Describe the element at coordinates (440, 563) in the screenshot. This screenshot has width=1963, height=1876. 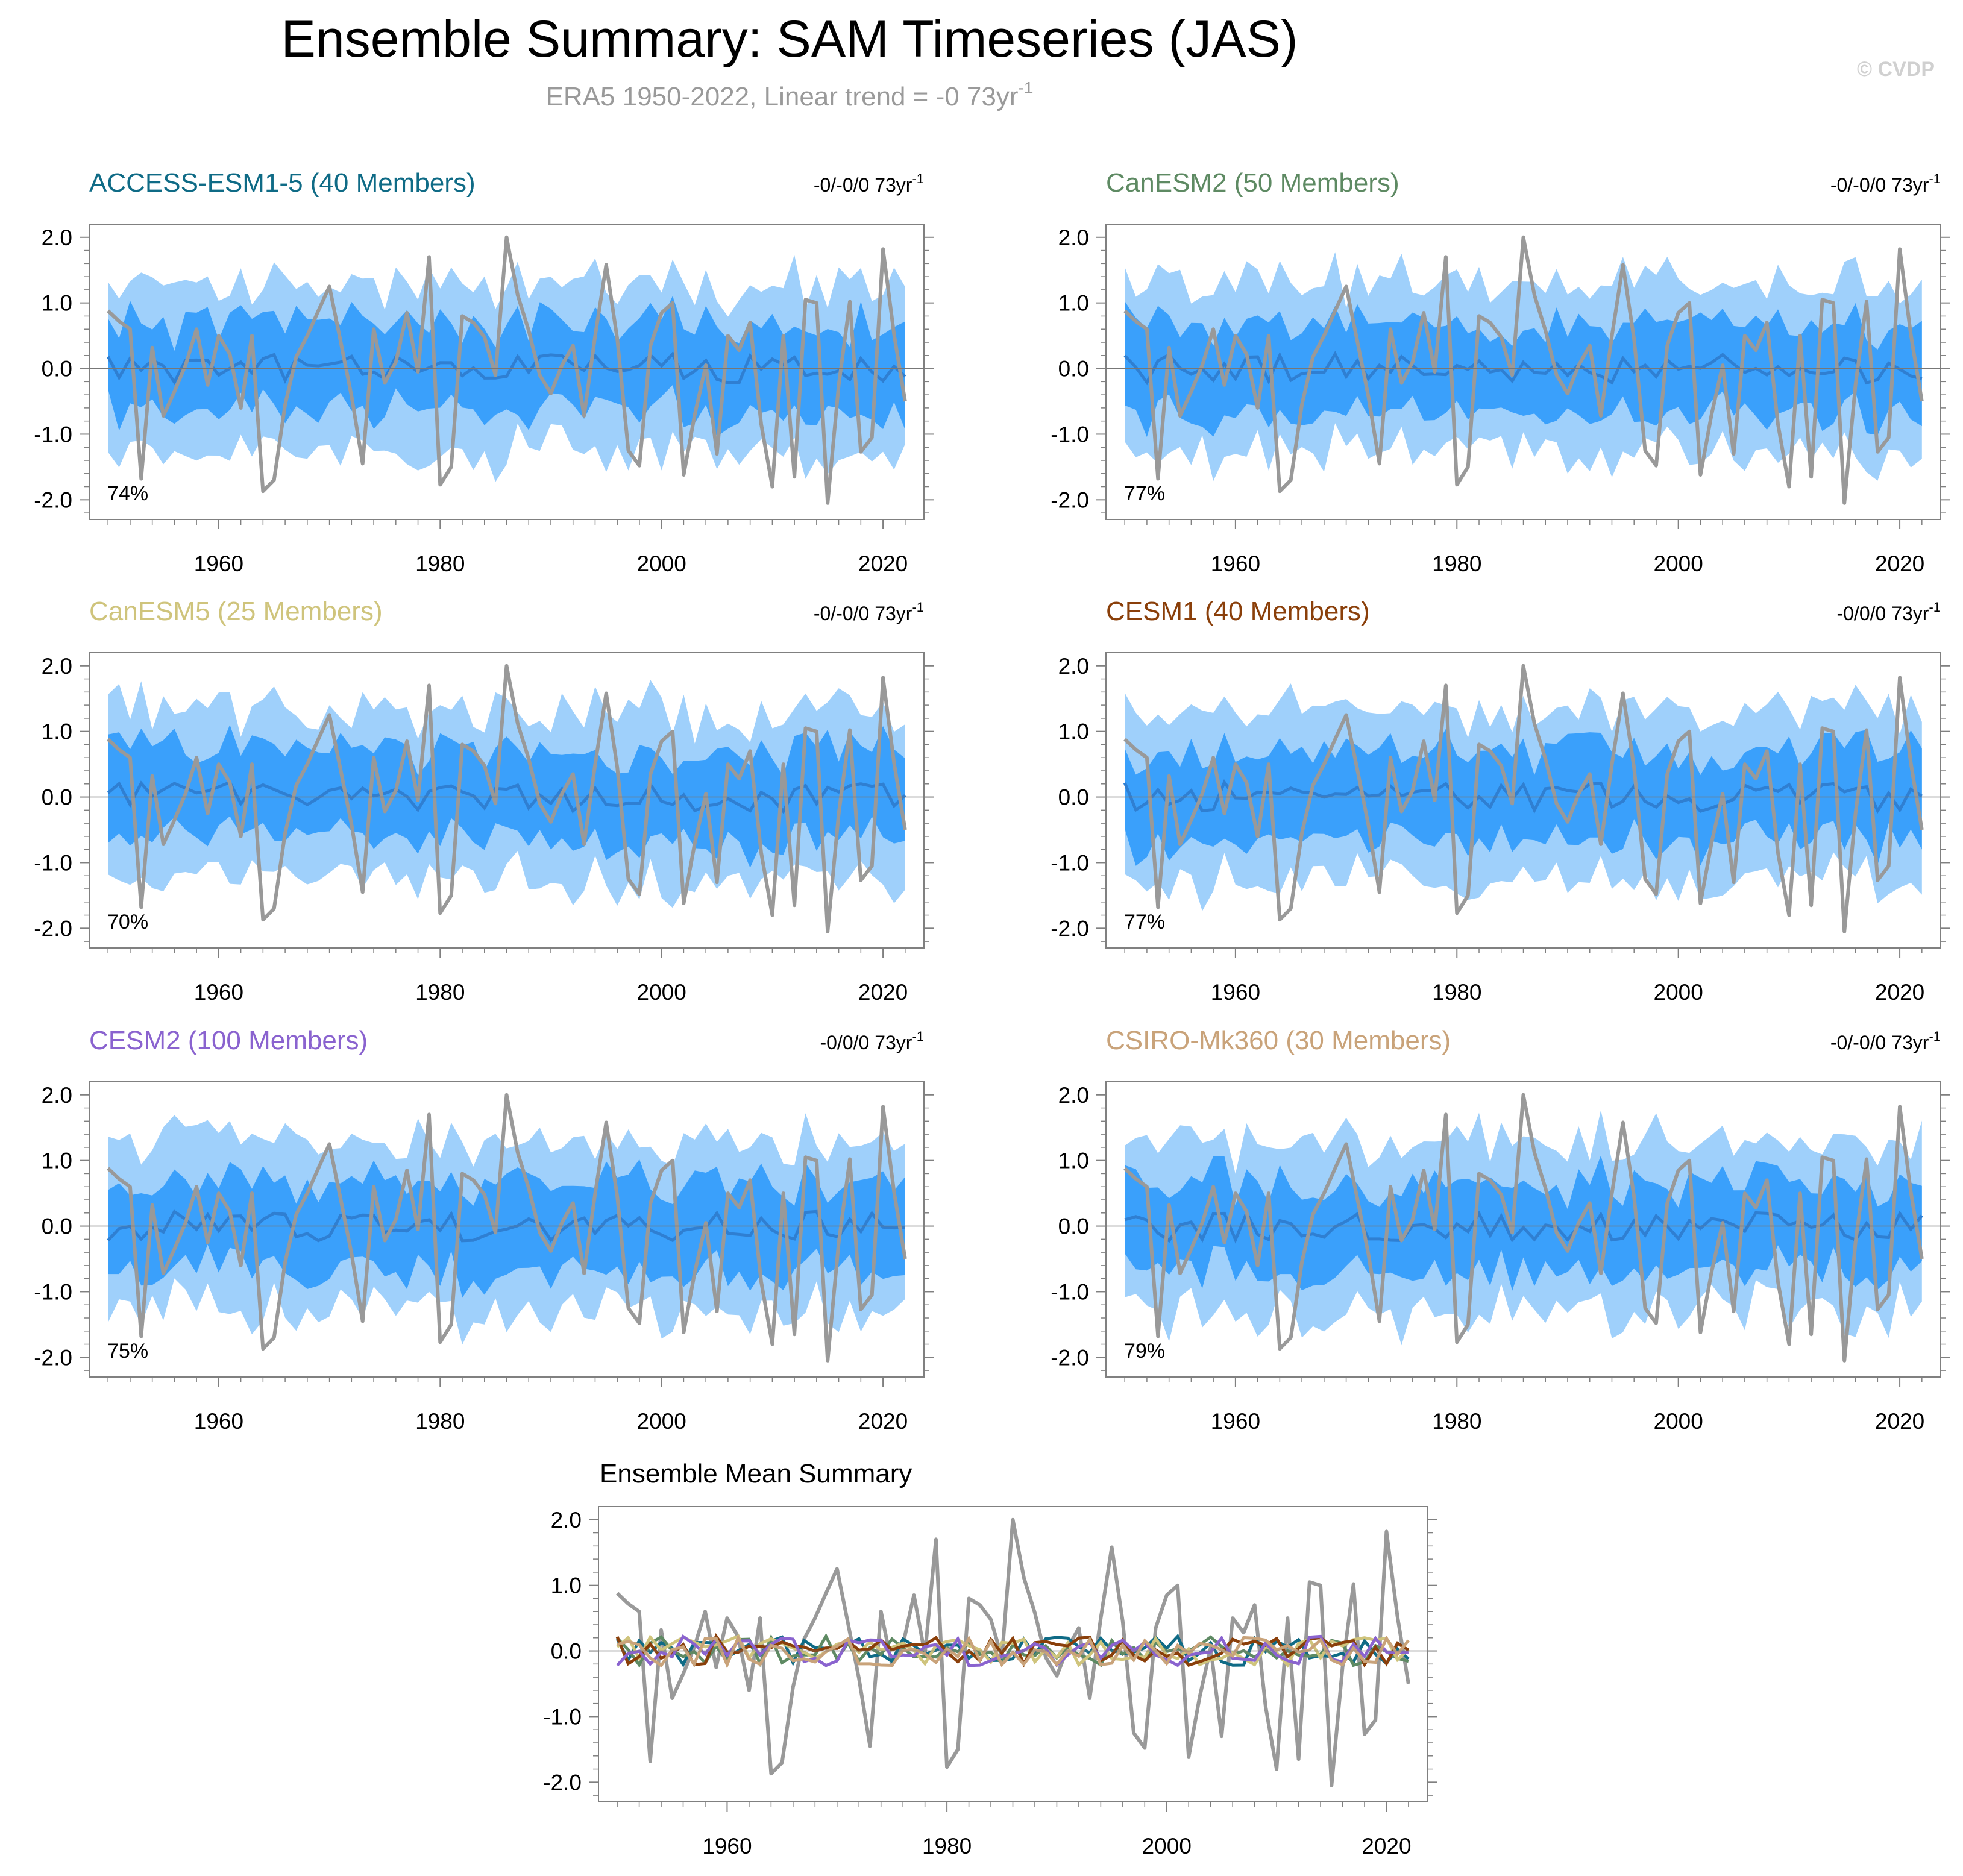
I see `panel-1-xtick-label: 1980` at that location.